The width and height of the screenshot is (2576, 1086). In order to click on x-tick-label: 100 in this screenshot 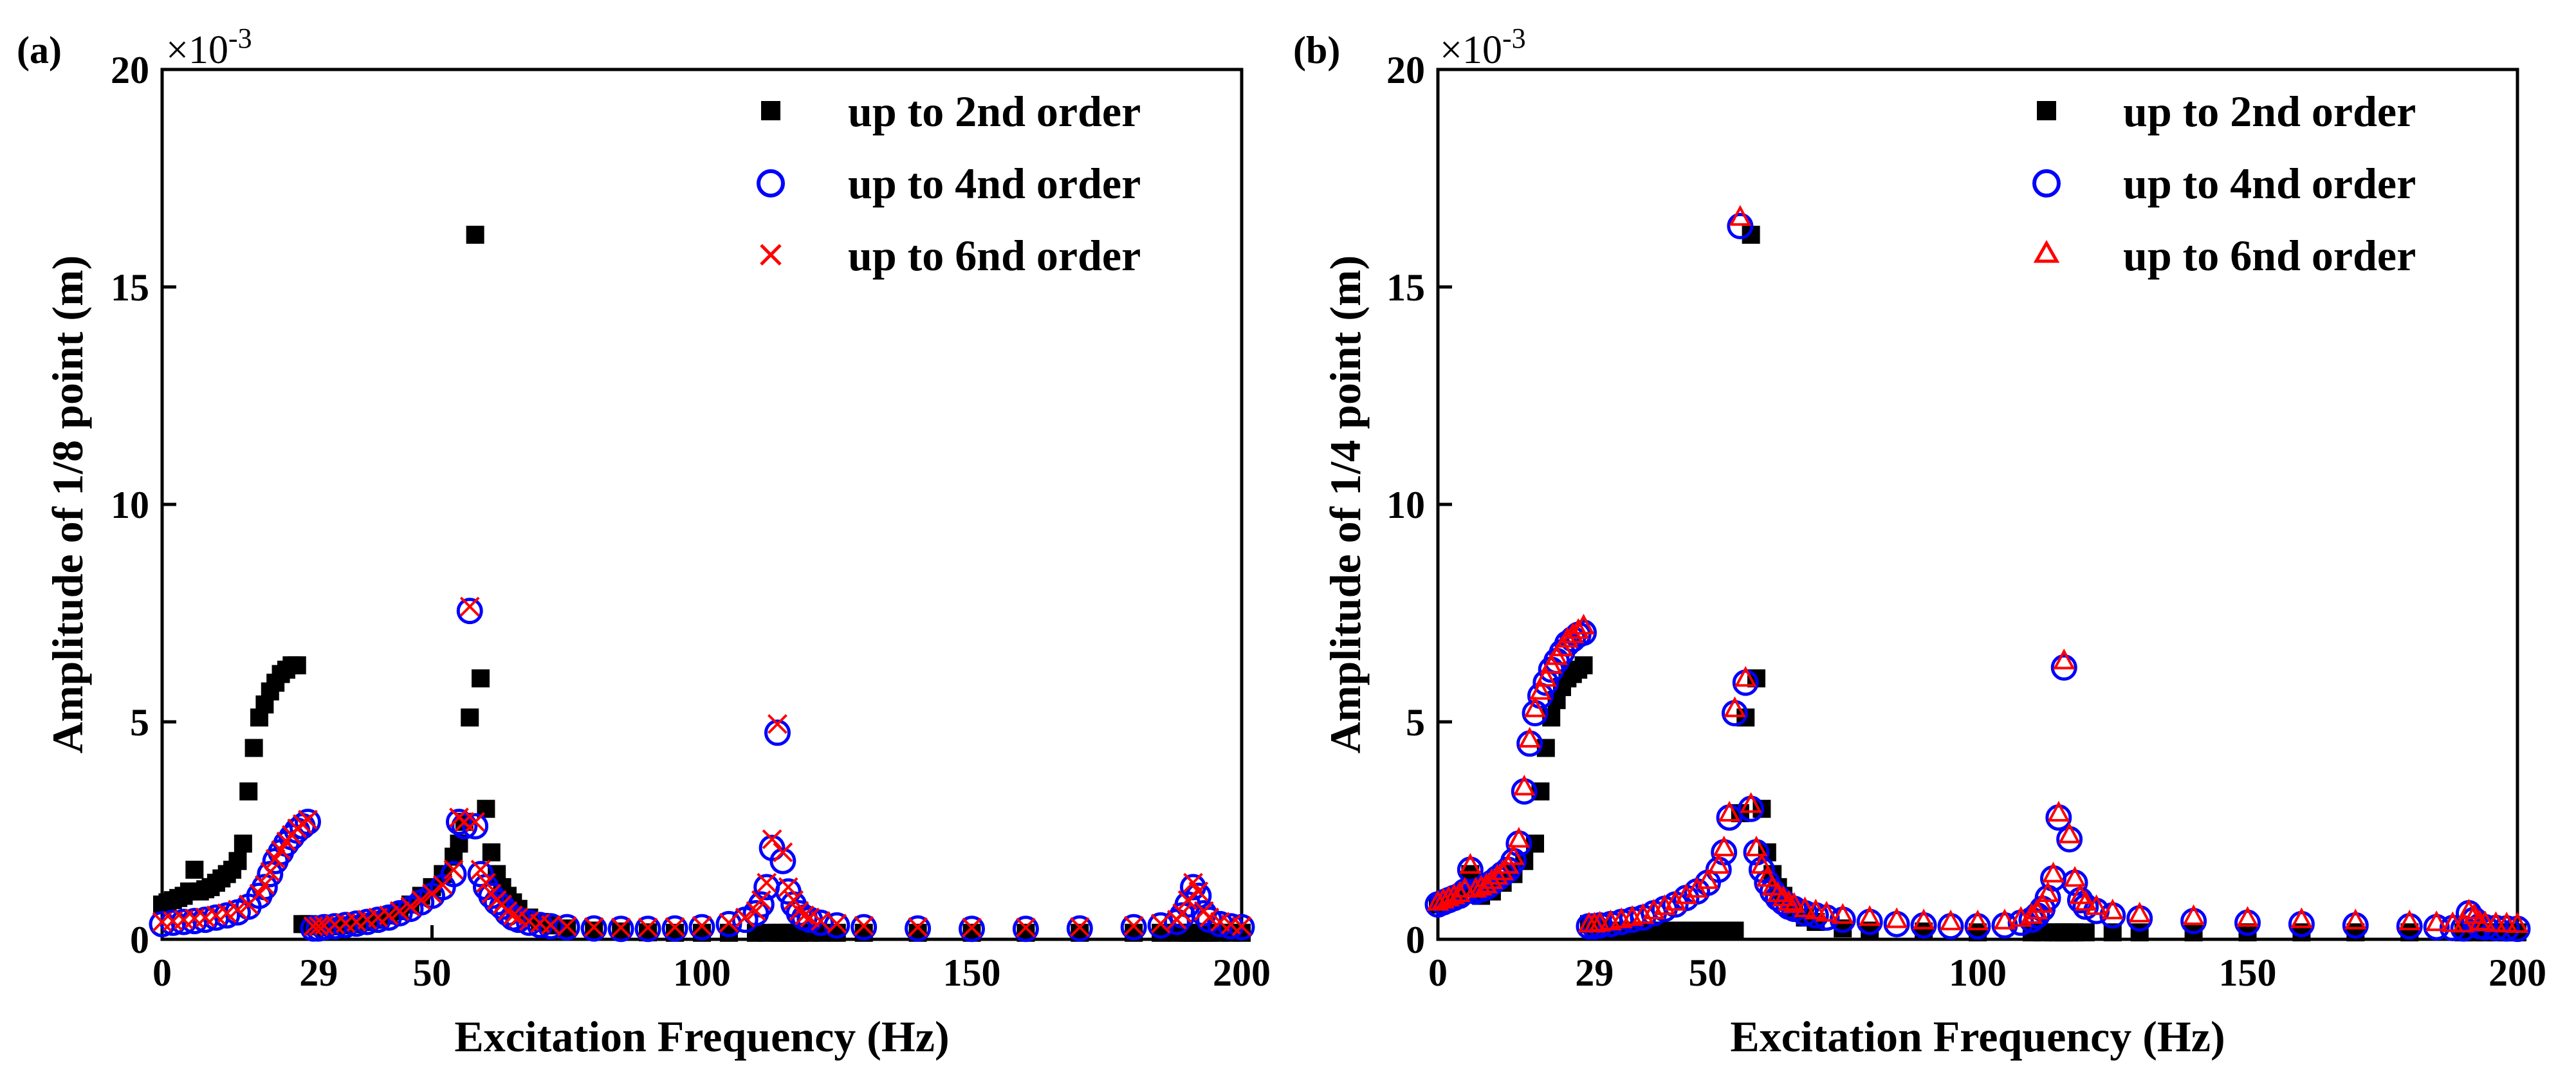, I will do `click(702, 973)`.